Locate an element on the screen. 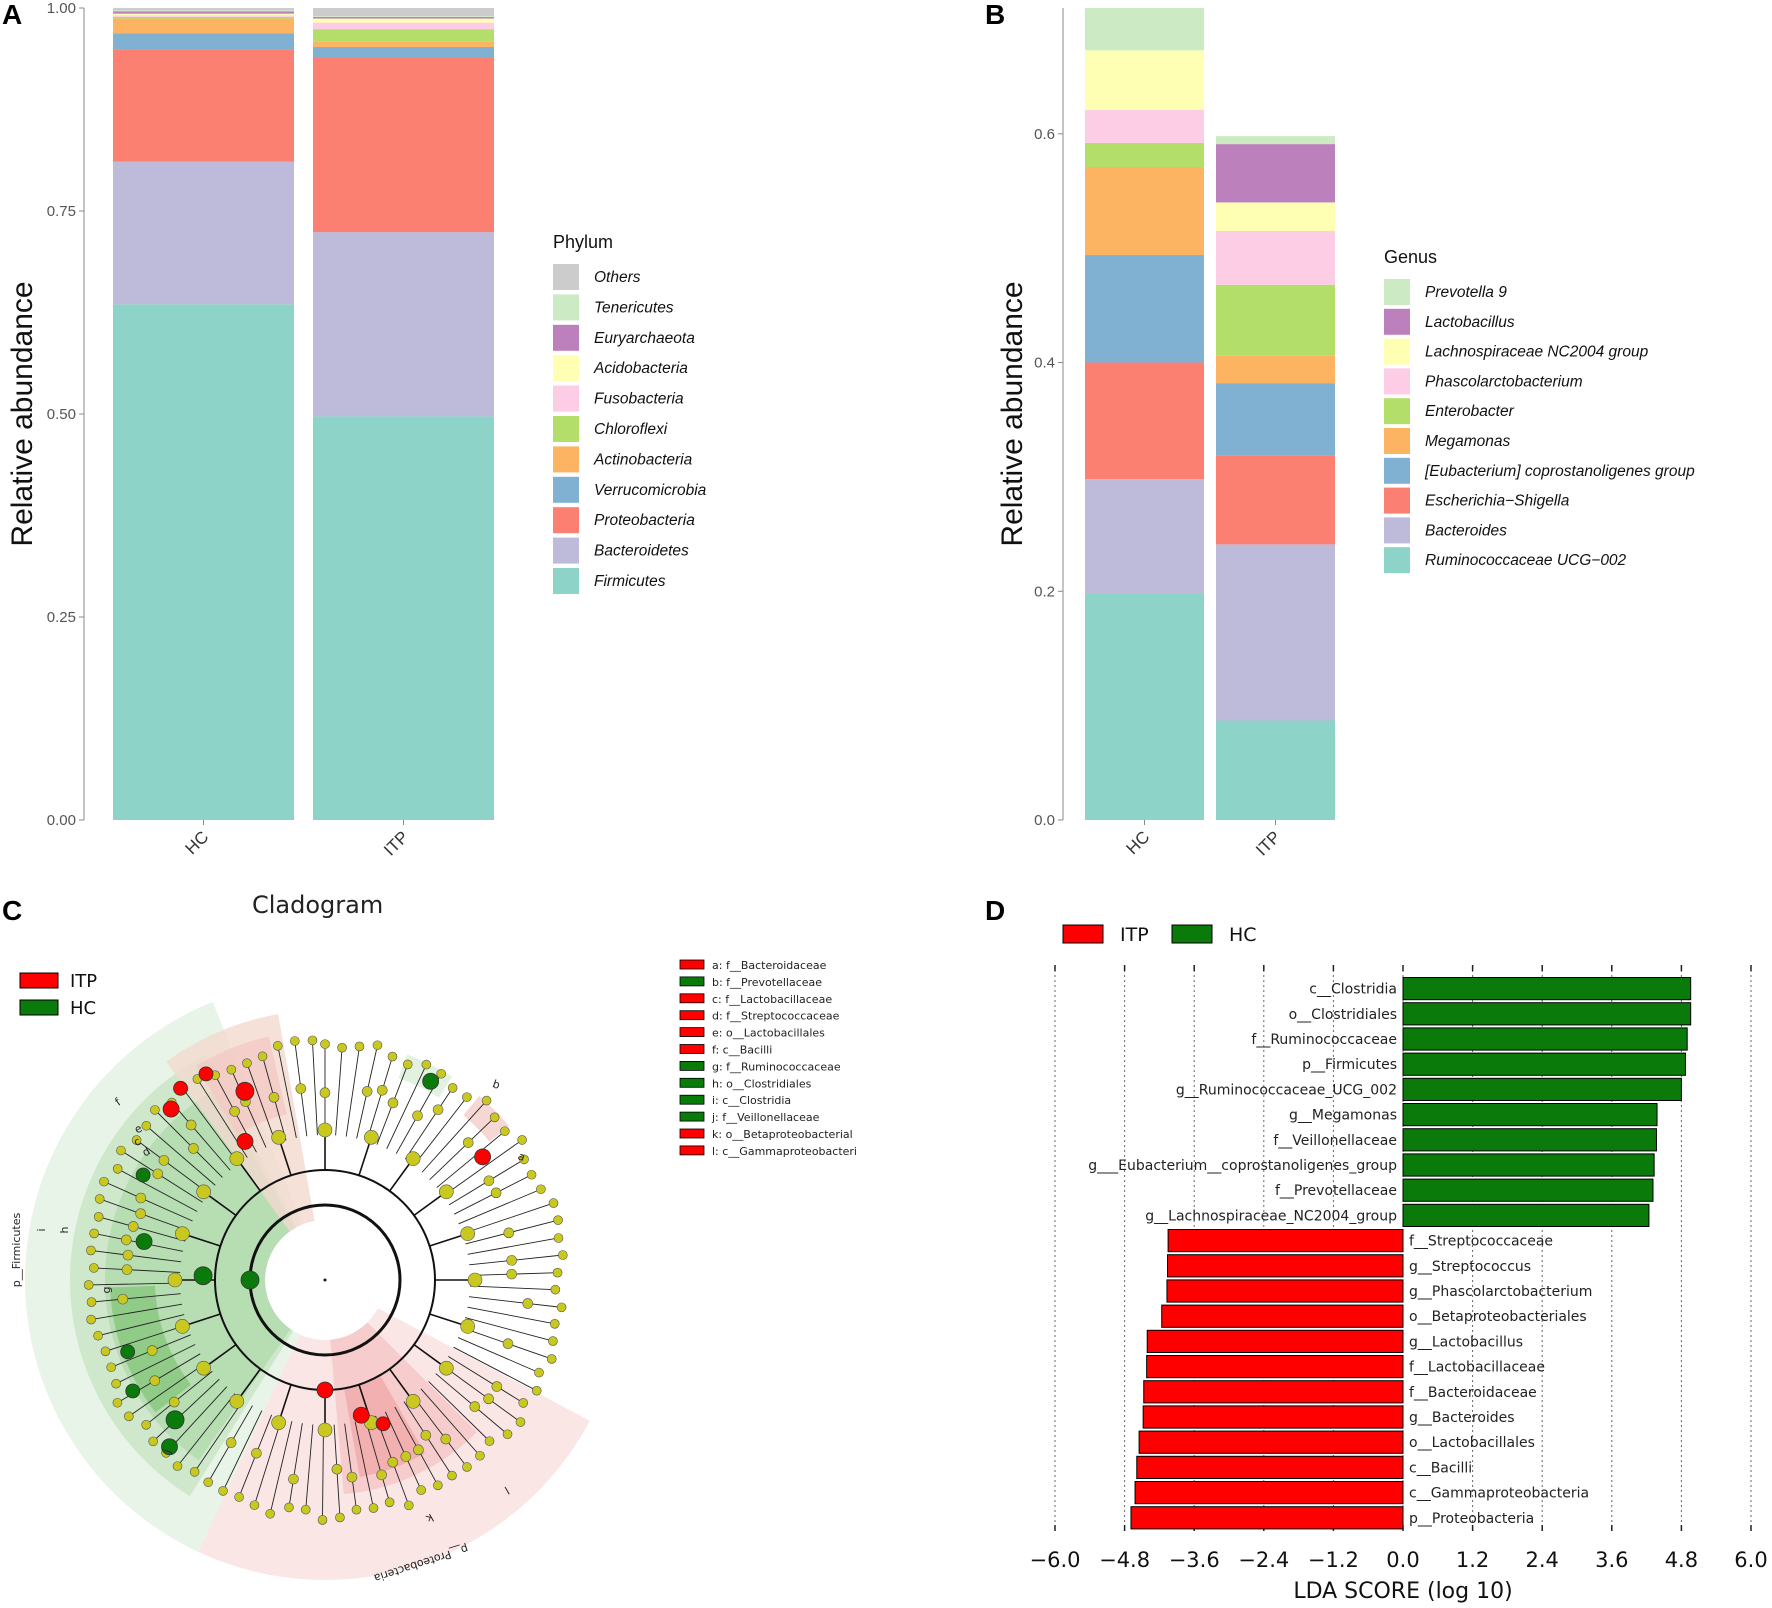  legend-swatch-fusobacteria is located at coordinates (566, 398).